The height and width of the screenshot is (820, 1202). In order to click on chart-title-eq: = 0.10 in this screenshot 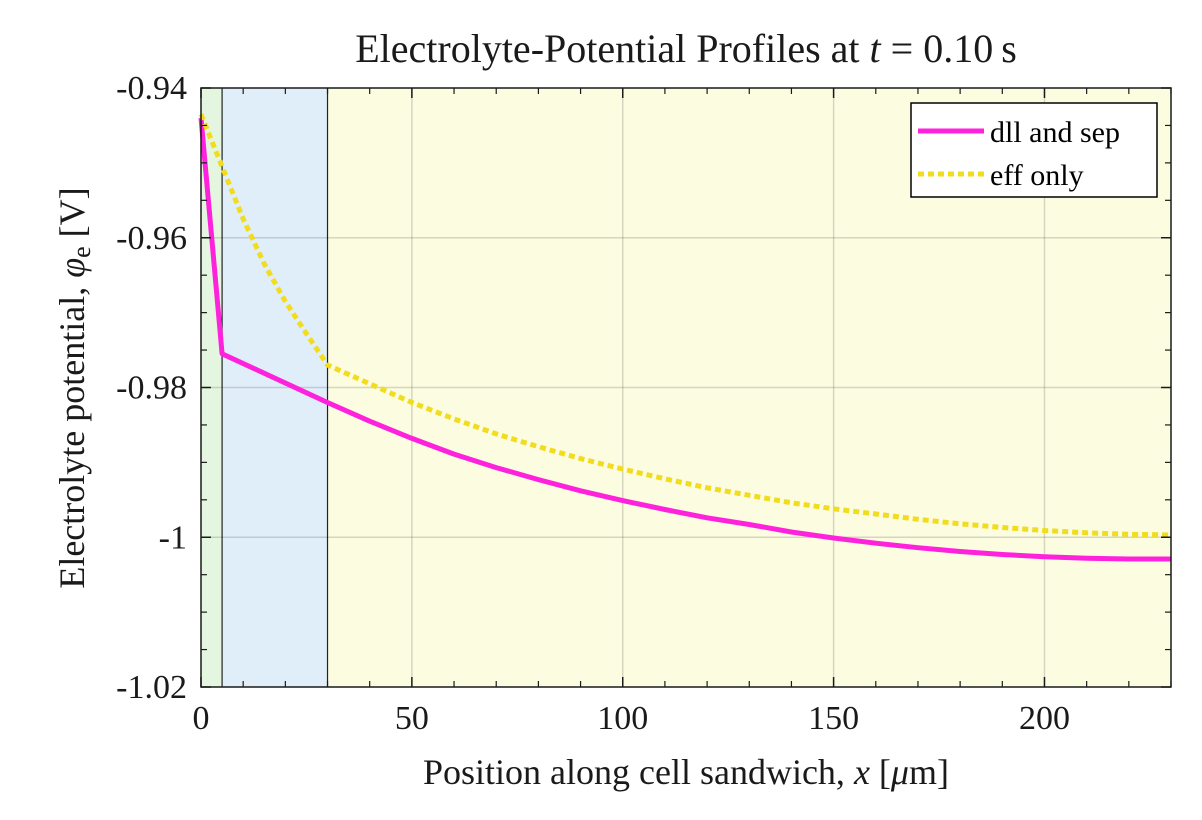, I will do `click(937, 48)`.